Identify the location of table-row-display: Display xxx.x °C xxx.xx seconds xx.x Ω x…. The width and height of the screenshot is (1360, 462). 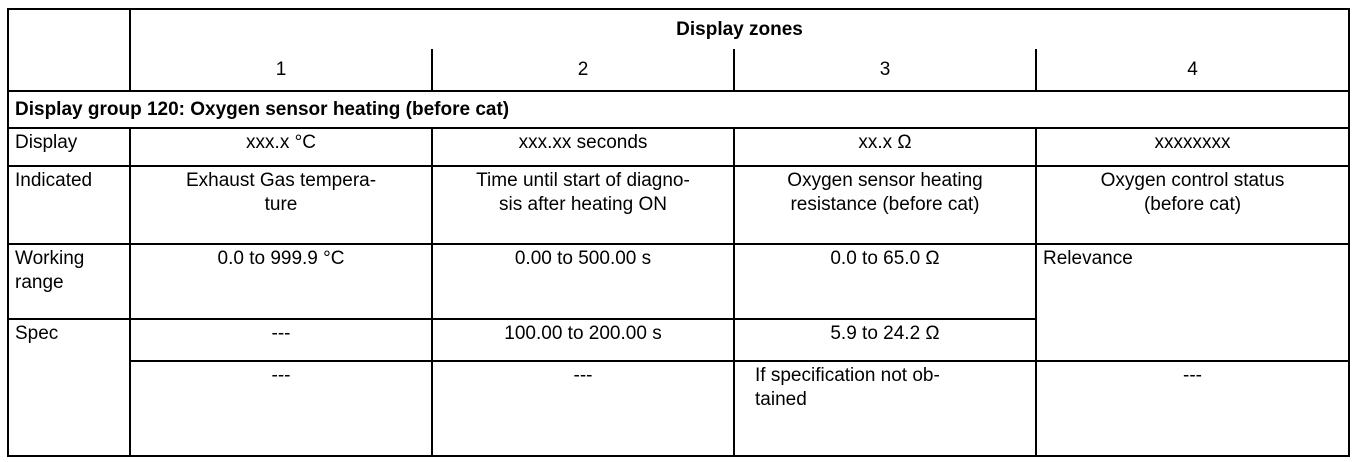
(679, 147).